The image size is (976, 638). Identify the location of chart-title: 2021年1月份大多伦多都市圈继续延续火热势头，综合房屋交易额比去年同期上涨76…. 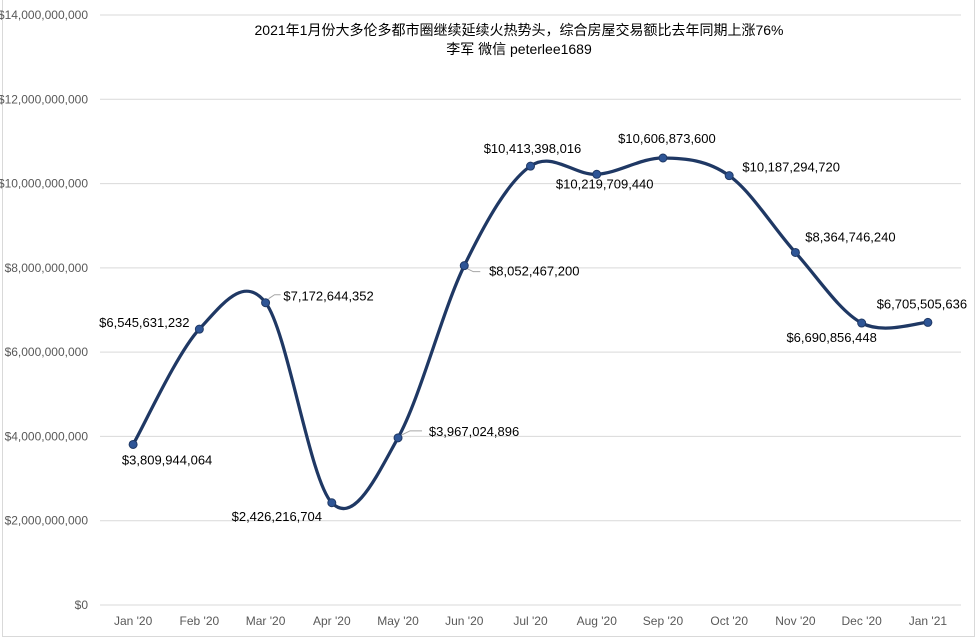
(519, 30).